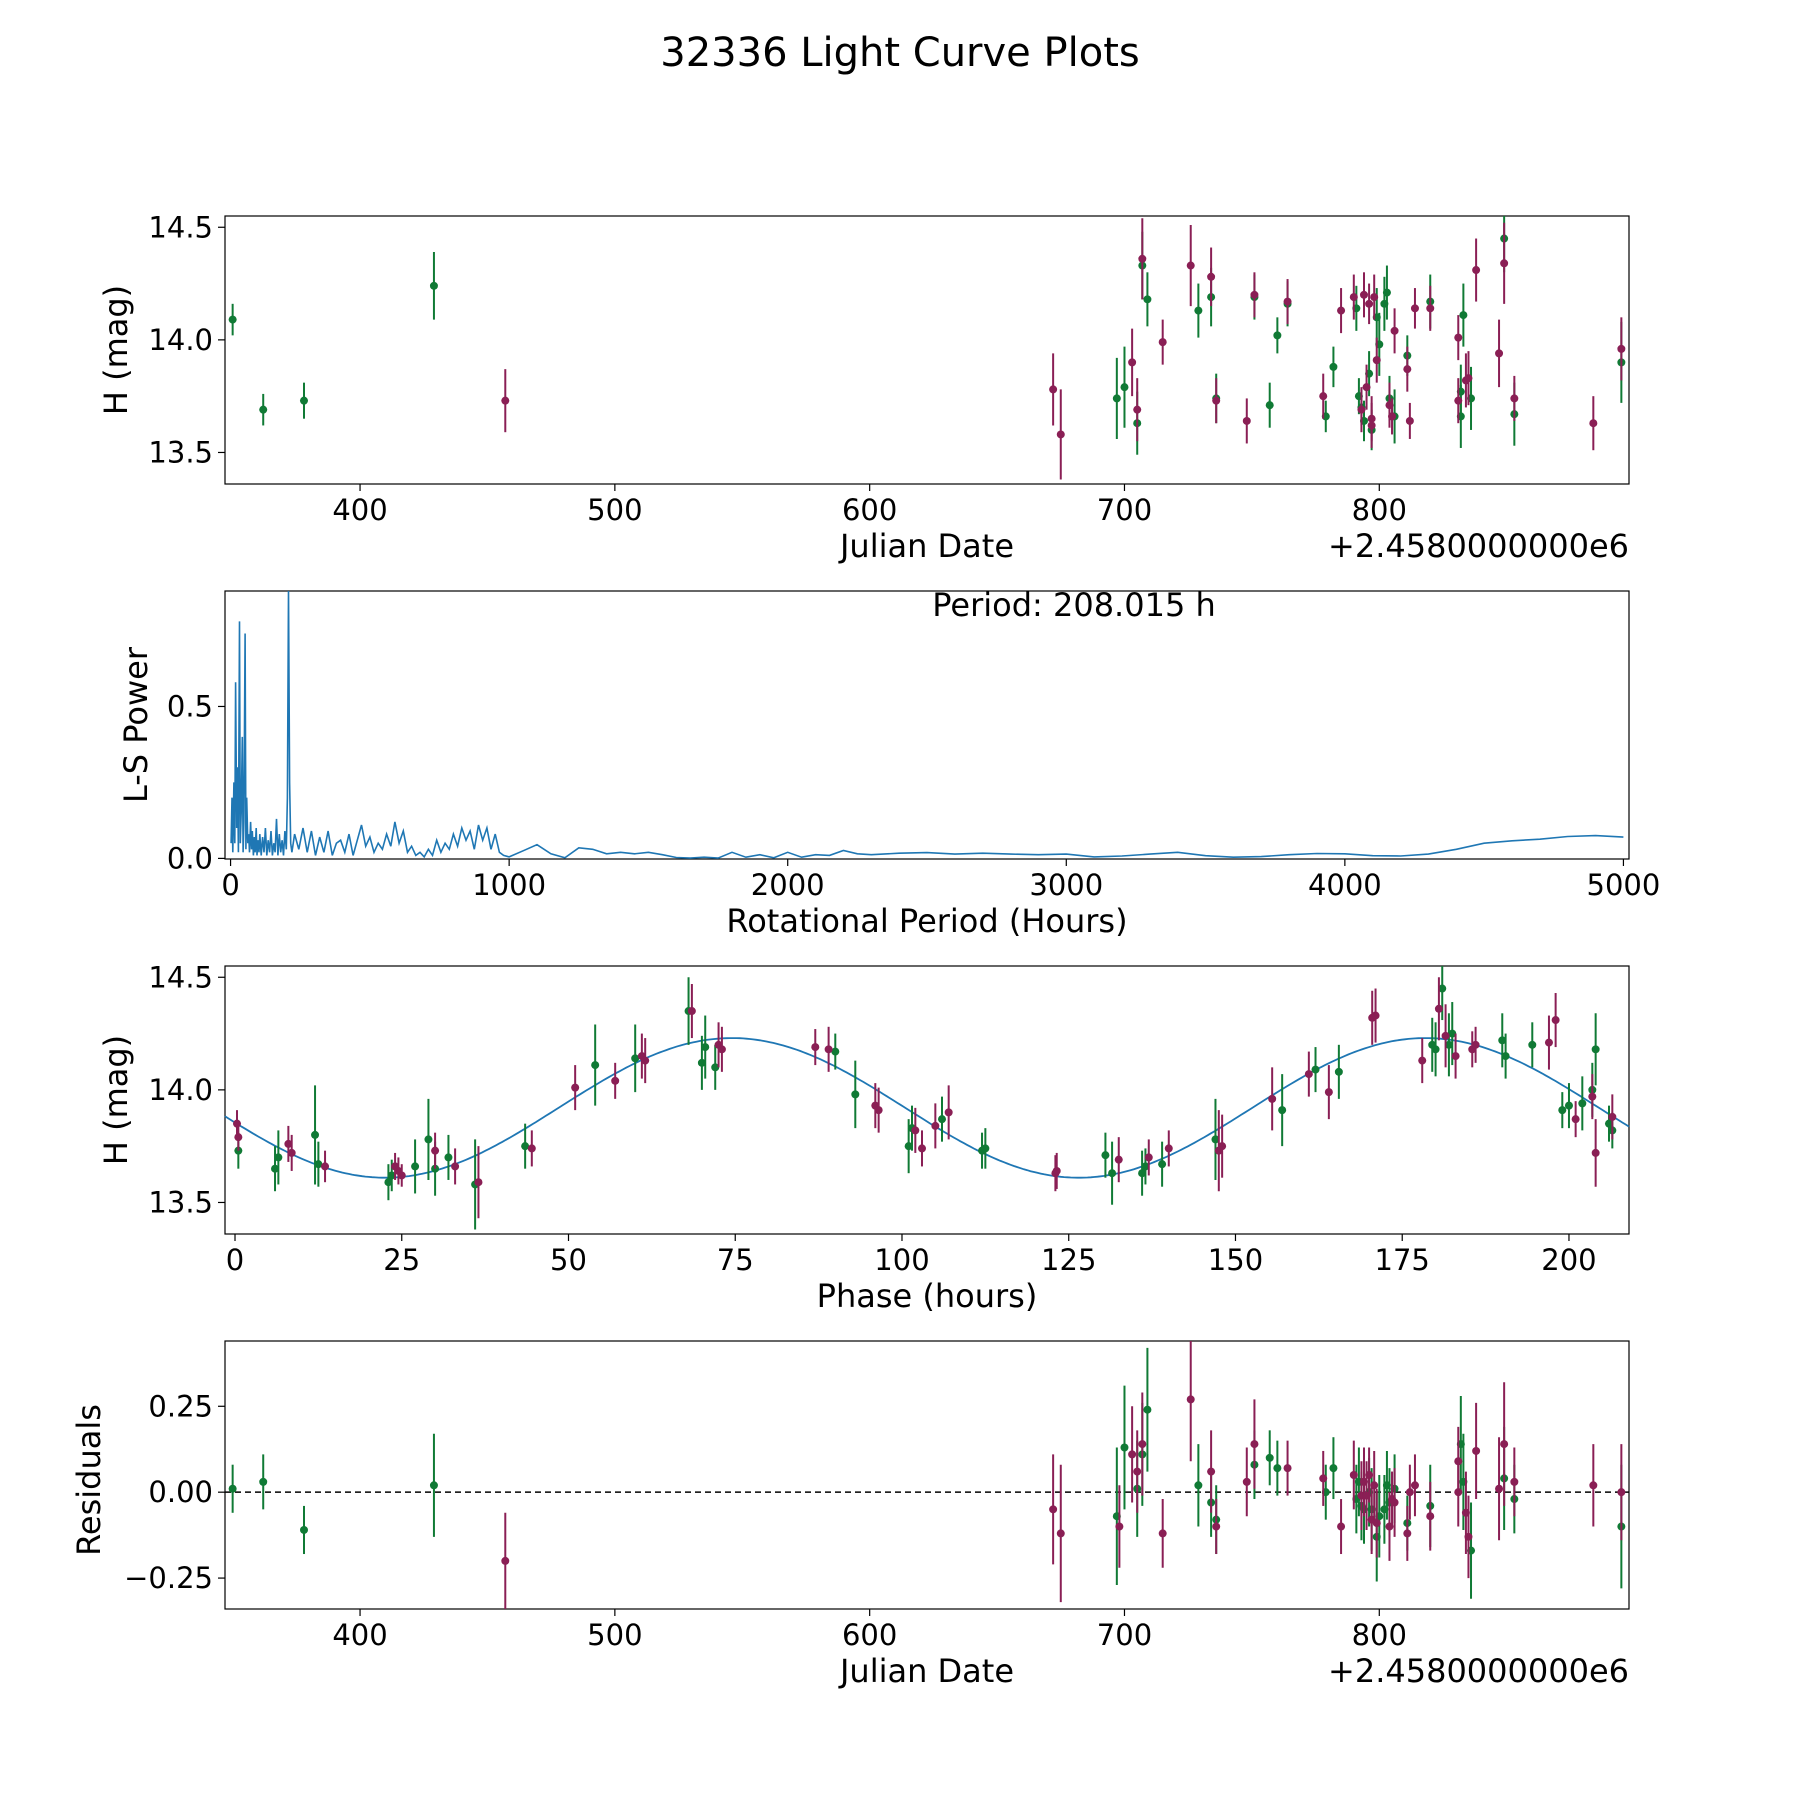 The image size is (1800, 1800). I want to click on residuals-xlabel: Julian Date, so click(926, 1671).